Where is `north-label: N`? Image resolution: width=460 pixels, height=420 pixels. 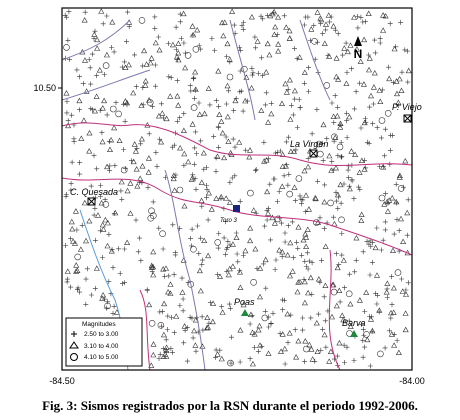
north-label: N is located at coordinates (358, 54).